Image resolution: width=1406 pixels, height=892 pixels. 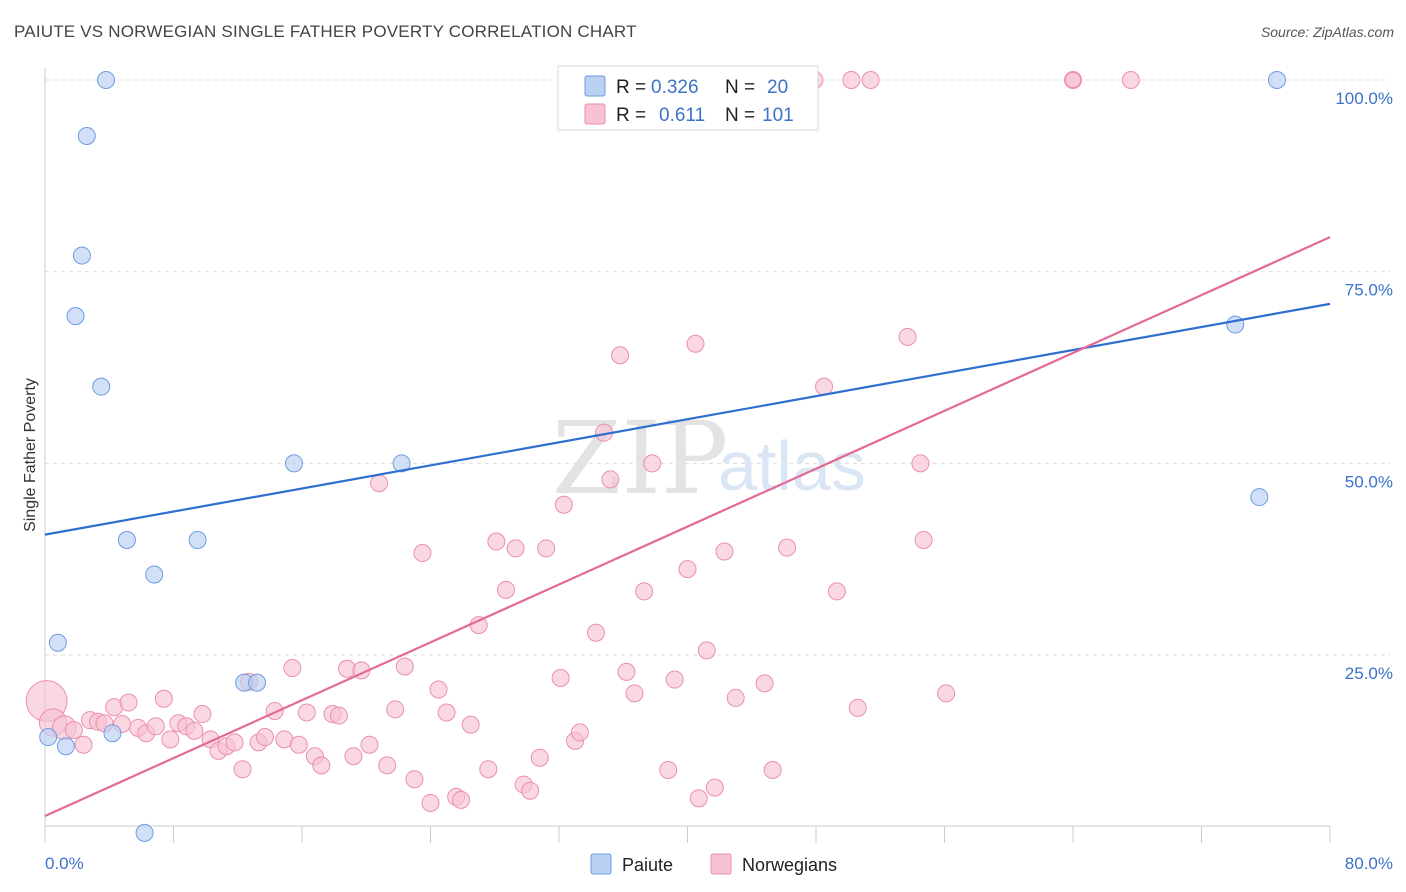 What do you see at coordinates (640, 458) in the screenshot?
I see `watermark-zip: ZIP` at bounding box center [640, 458].